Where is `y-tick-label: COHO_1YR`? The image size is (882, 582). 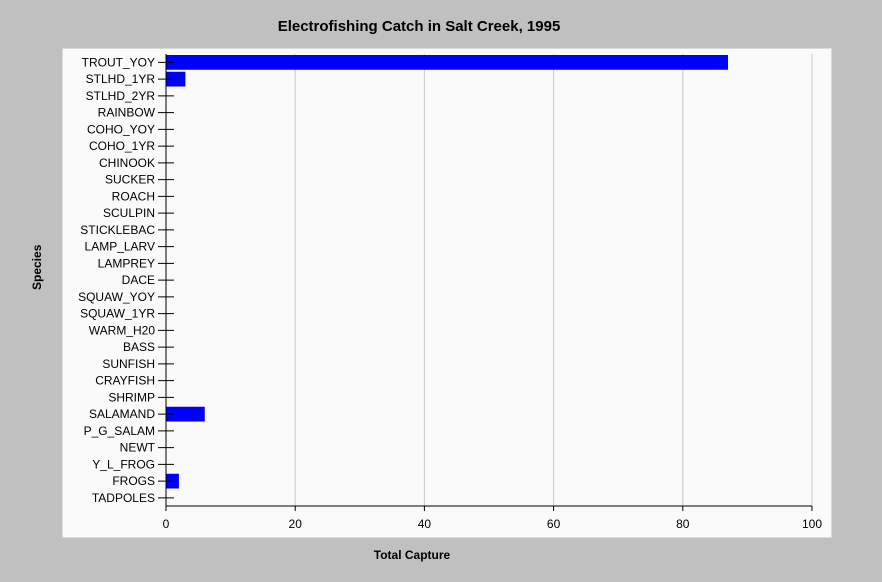
y-tick-label: COHO_1YR is located at coordinates (122, 146).